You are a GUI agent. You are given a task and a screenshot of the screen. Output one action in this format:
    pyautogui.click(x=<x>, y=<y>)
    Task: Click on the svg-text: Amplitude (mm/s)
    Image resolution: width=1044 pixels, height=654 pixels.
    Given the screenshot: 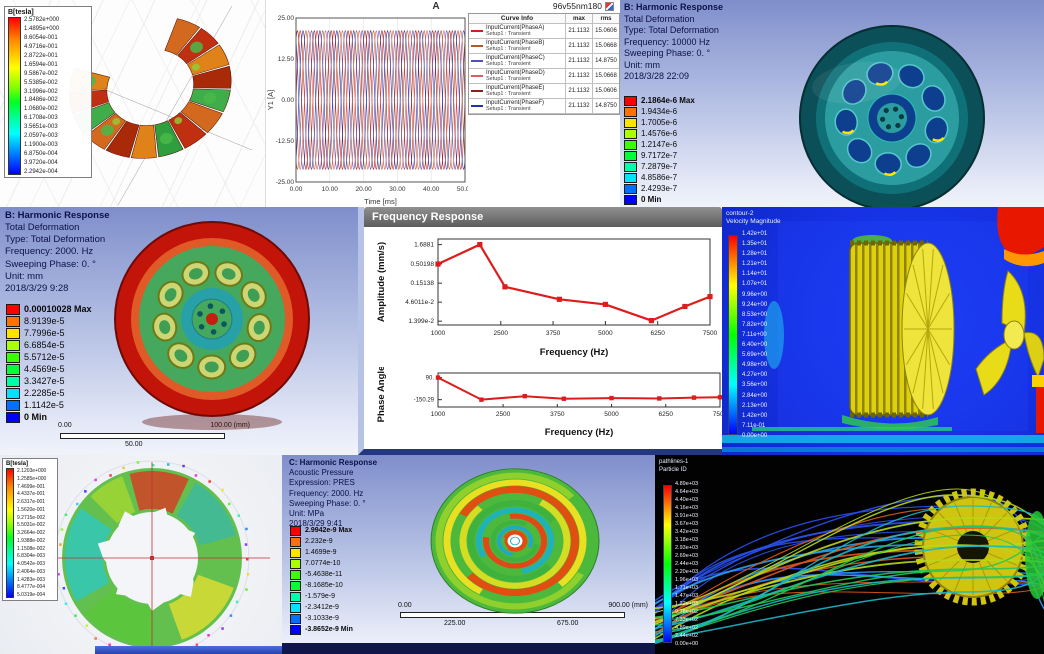 What is the action you would take?
    pyautogui.click(x=381, y=282)
    